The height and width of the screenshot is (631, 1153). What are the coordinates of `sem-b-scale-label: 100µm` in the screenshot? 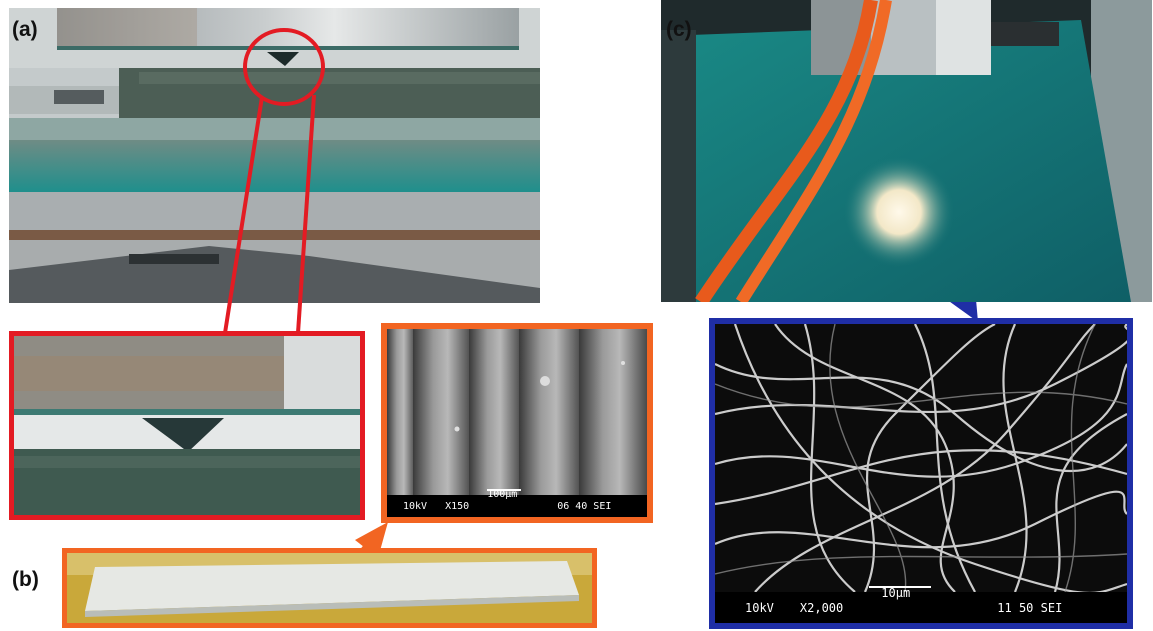 It's located at (502, 494).